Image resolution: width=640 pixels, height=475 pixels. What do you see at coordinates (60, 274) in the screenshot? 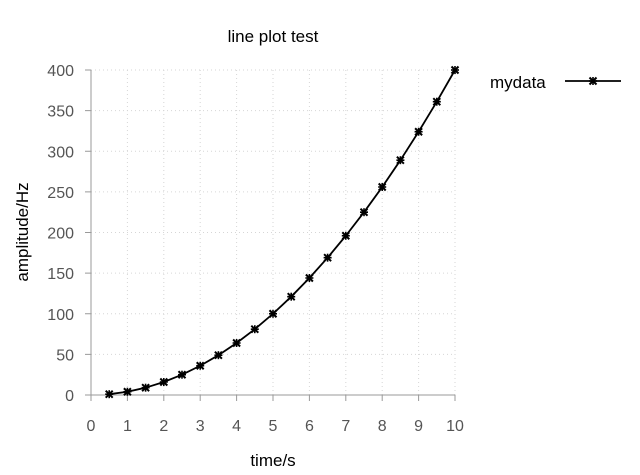
I see `y-tick-label: 150` at bounding box center [60, 274].